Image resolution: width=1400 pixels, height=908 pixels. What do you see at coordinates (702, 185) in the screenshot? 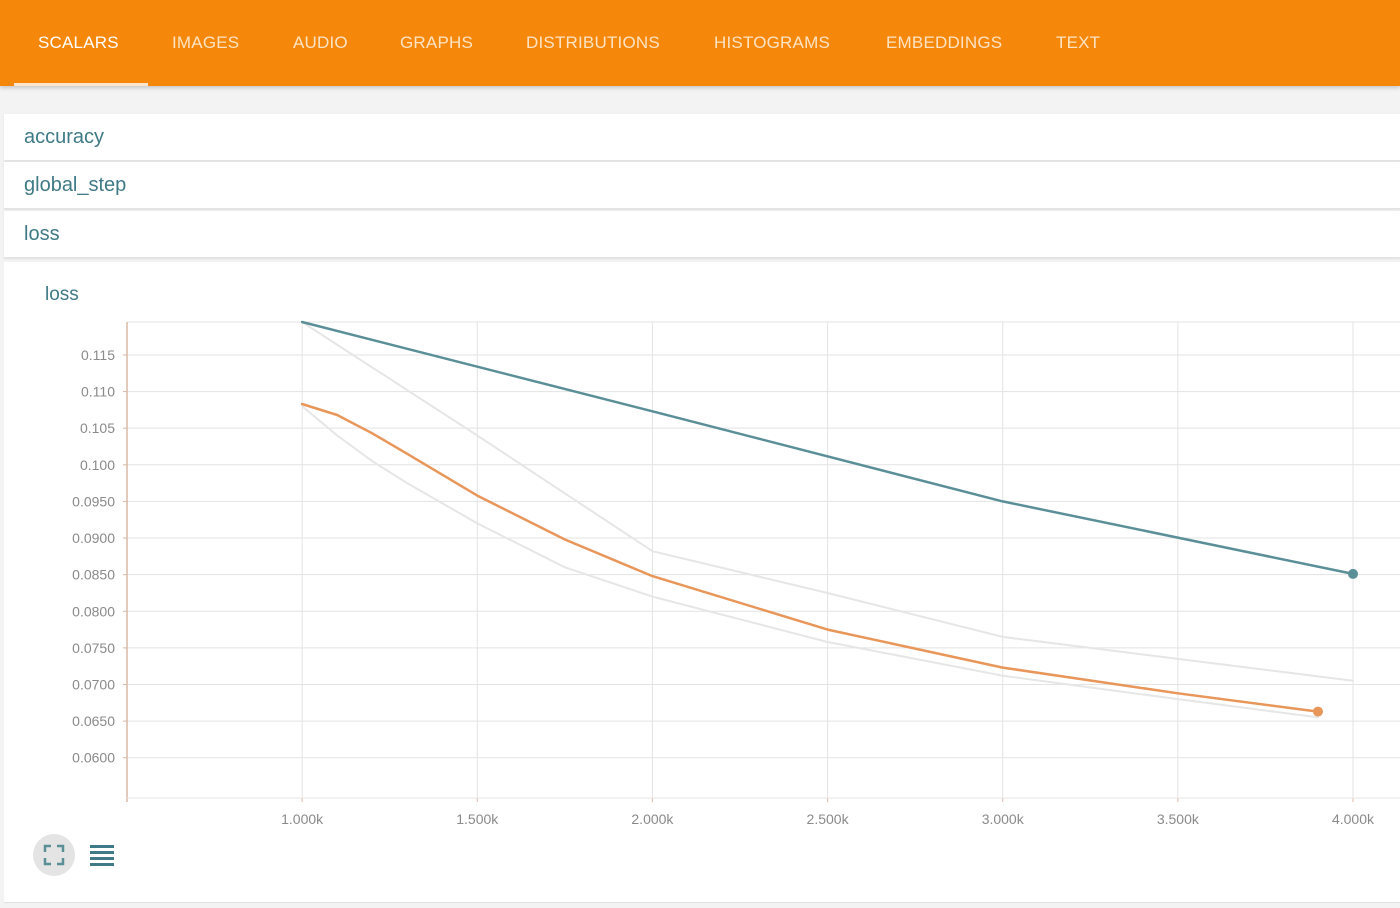
I see `panel-header-global-step: global_step` at bounding box center [702, 185].